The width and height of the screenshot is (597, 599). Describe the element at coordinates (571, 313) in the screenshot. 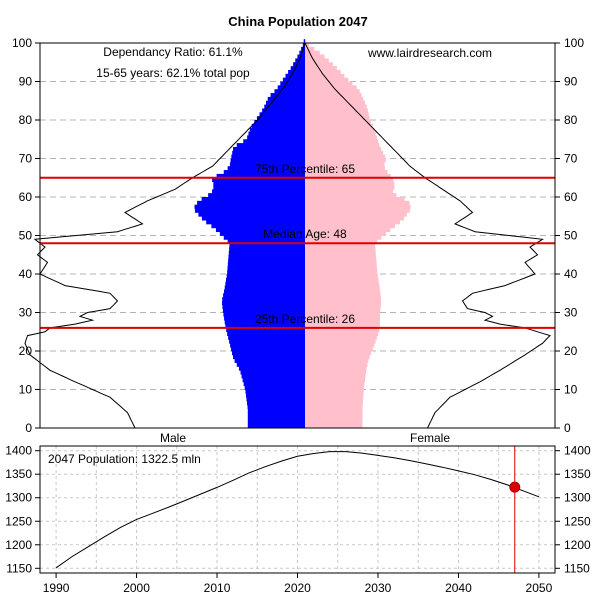

I see `y-tick-label: 30` at that location.